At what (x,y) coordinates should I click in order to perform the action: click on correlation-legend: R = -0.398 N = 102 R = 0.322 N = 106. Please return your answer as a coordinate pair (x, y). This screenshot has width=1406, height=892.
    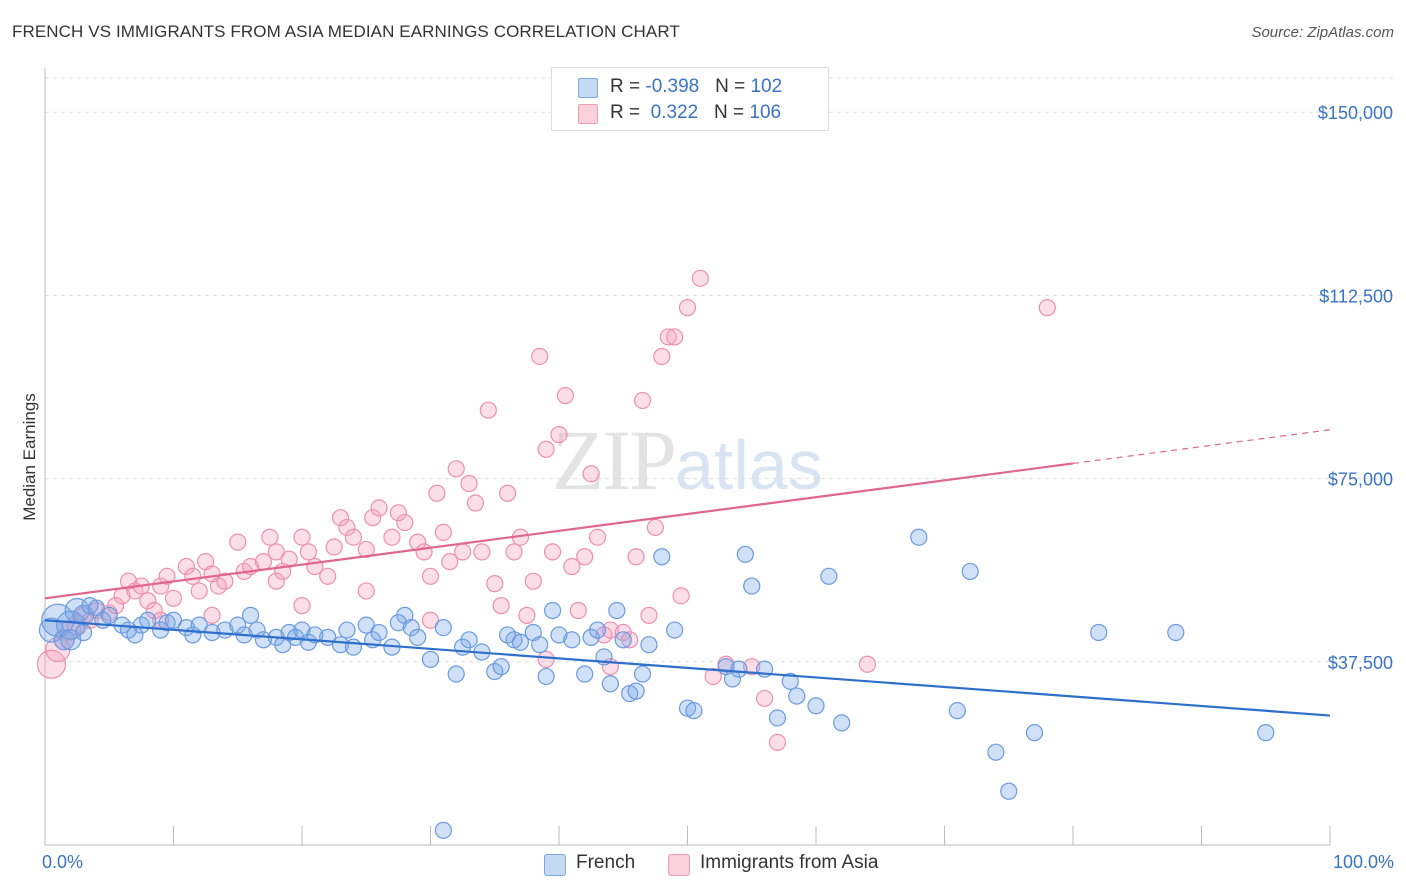
    Looking at the image, I should click on (690, 99).